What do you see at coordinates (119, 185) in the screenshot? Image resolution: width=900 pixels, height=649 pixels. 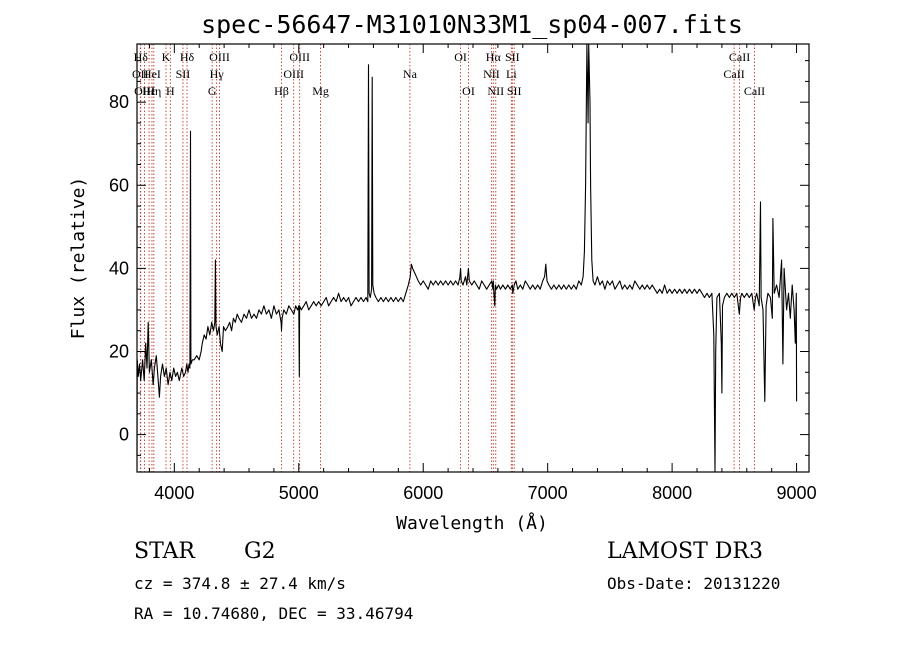 I see `y-tick-label: 60` at bounding box center [119, 185].